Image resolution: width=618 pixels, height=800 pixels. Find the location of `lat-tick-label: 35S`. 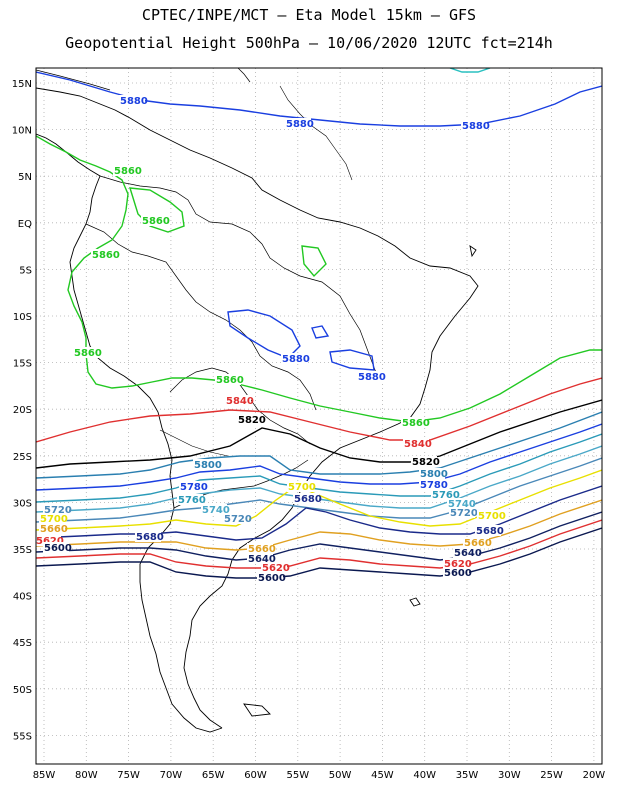

lat-tick-label: 35S is located at coordinates (22, 550).